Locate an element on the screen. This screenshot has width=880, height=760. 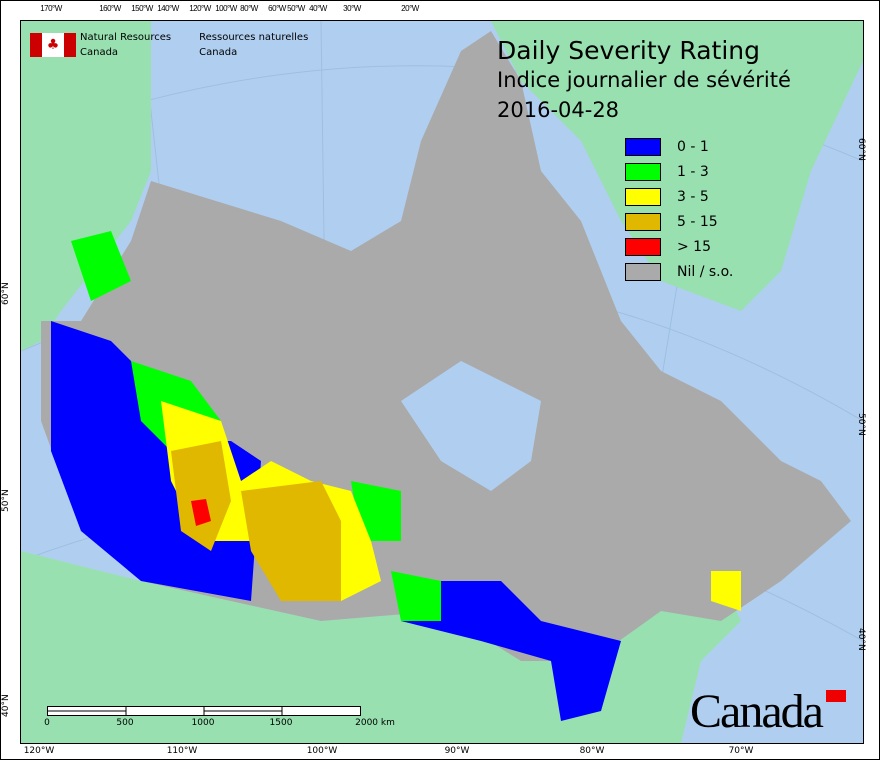
map-date: 2016-04-28 is located at coordinates (558, 110).